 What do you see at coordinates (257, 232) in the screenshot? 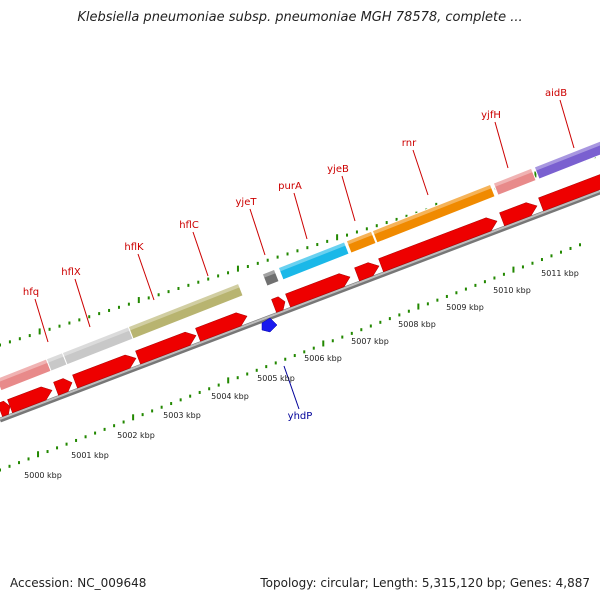
I see `leader-yjeT` at bounding box center [257, 232].